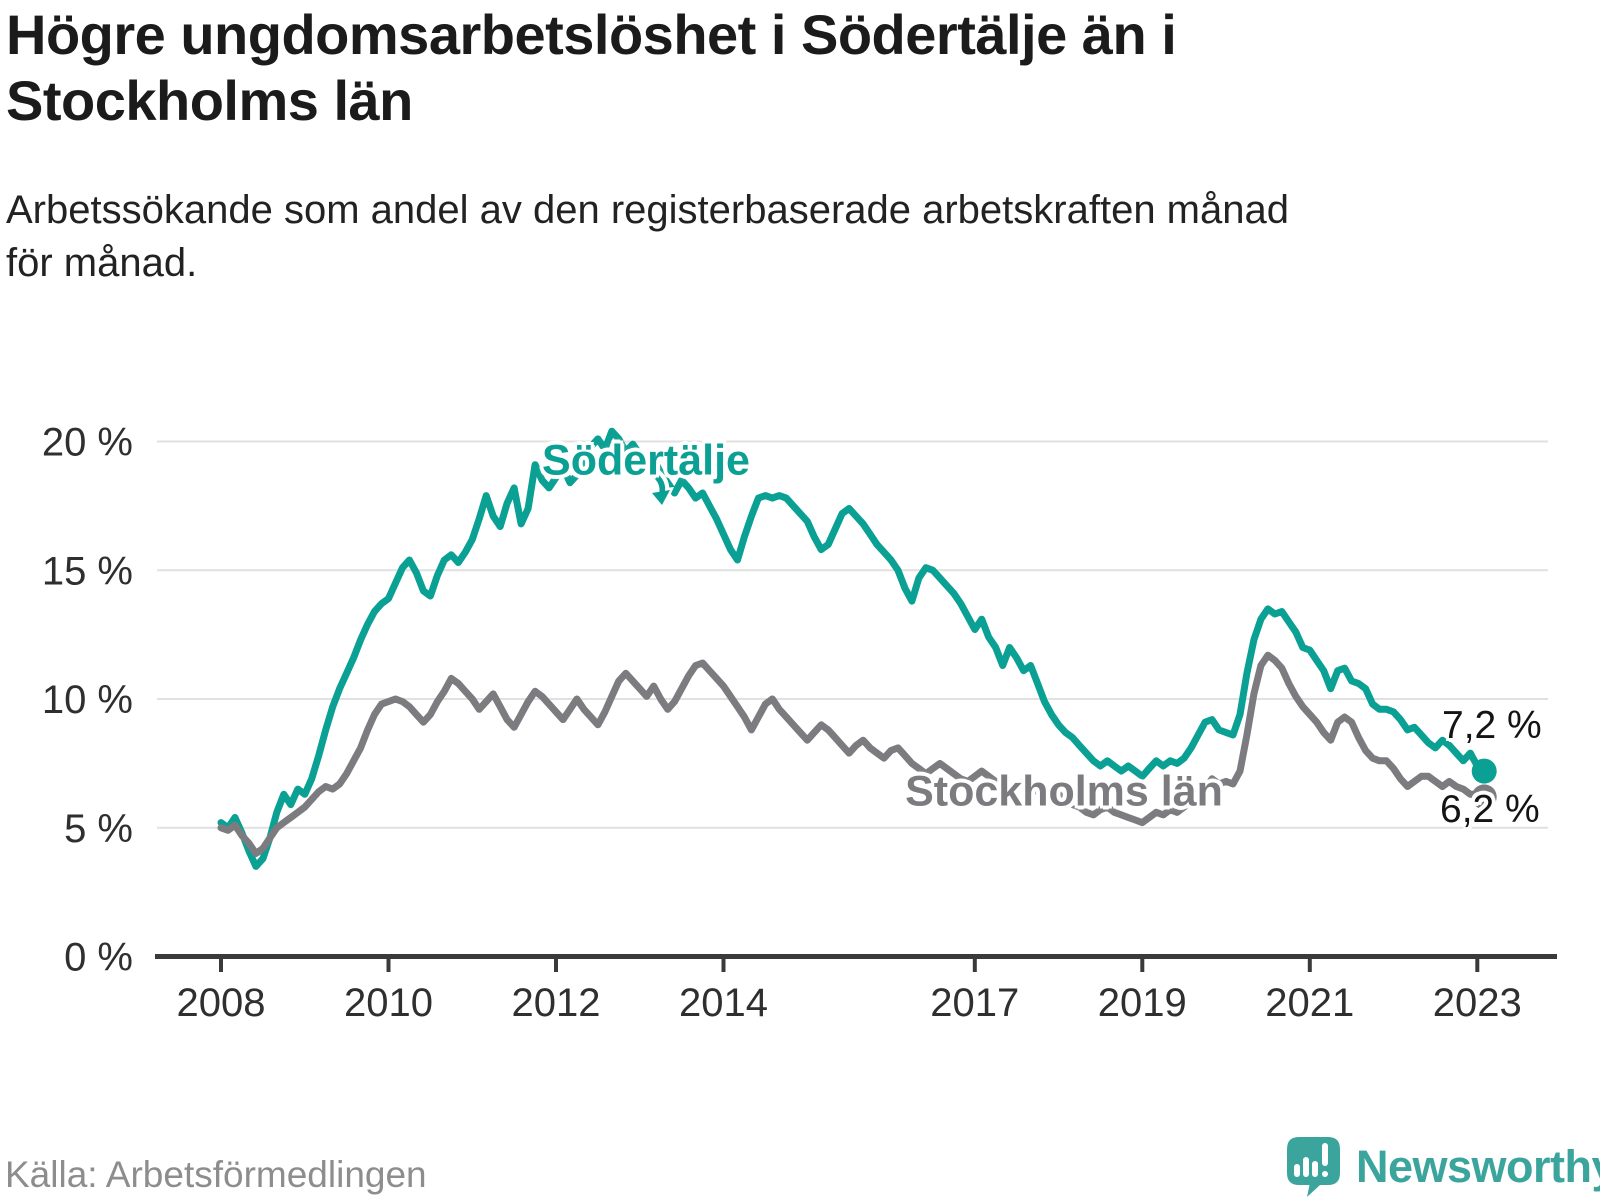  What do you see at coordinates (1484, 771) in the screenshot?
I see `end-dot-sodertalje` at bounding box center [1484, 771].